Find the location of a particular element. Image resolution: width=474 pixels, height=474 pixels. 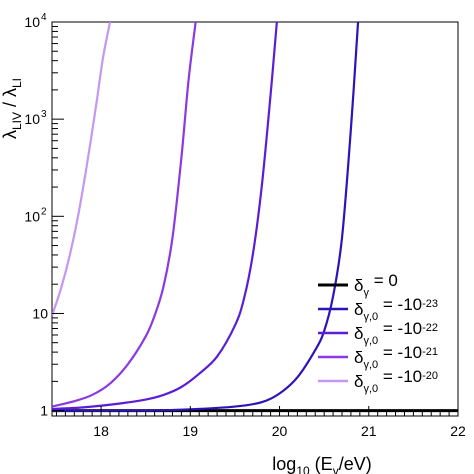

y-tick-label-0: 1 is located at coordinates (44, 411).